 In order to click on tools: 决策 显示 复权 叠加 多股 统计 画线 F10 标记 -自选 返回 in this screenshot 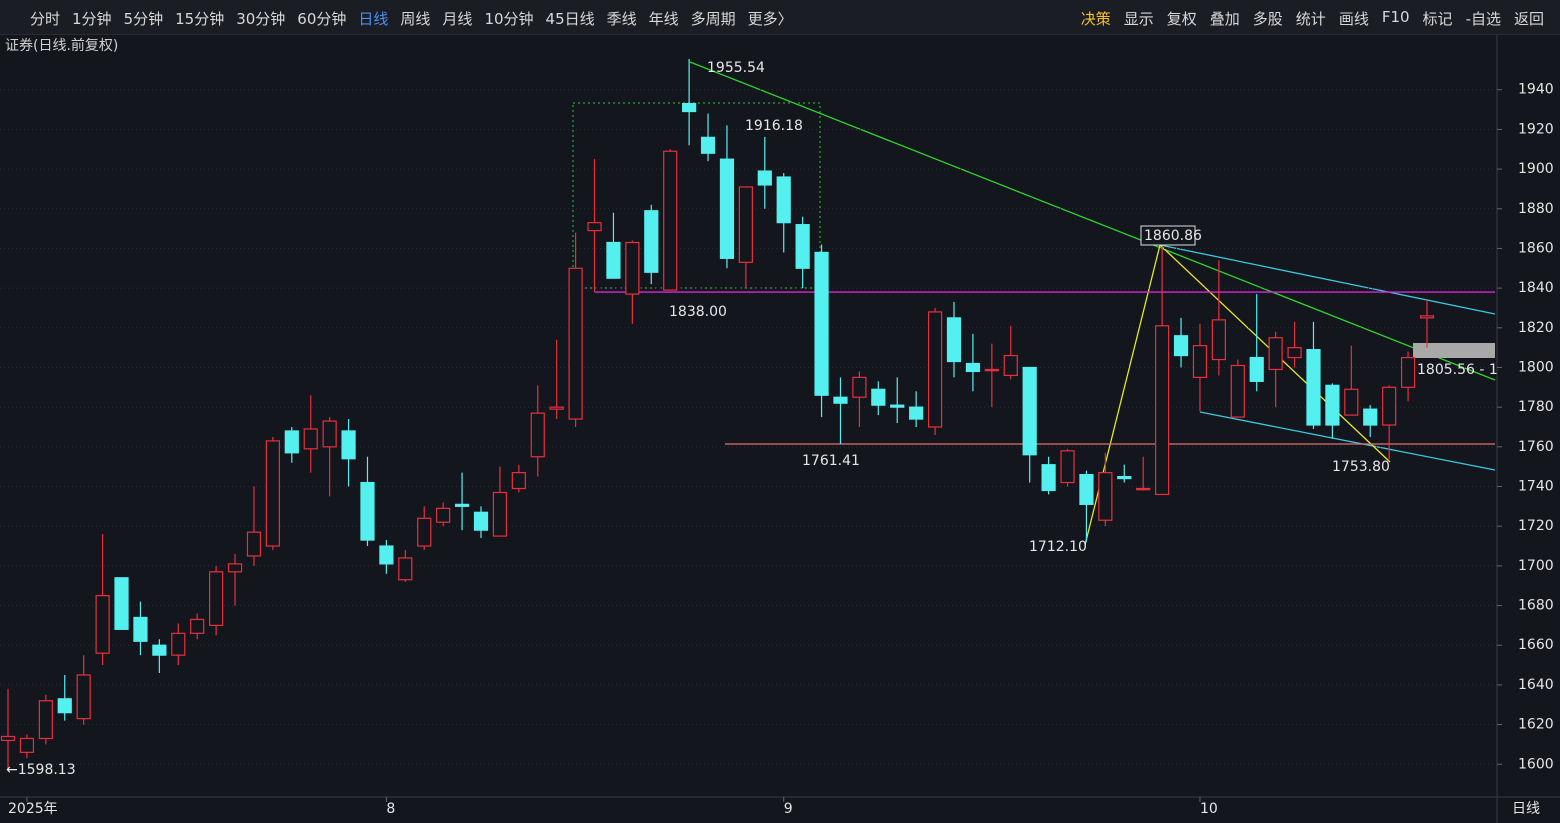, I will do `click(1312, 18)`.